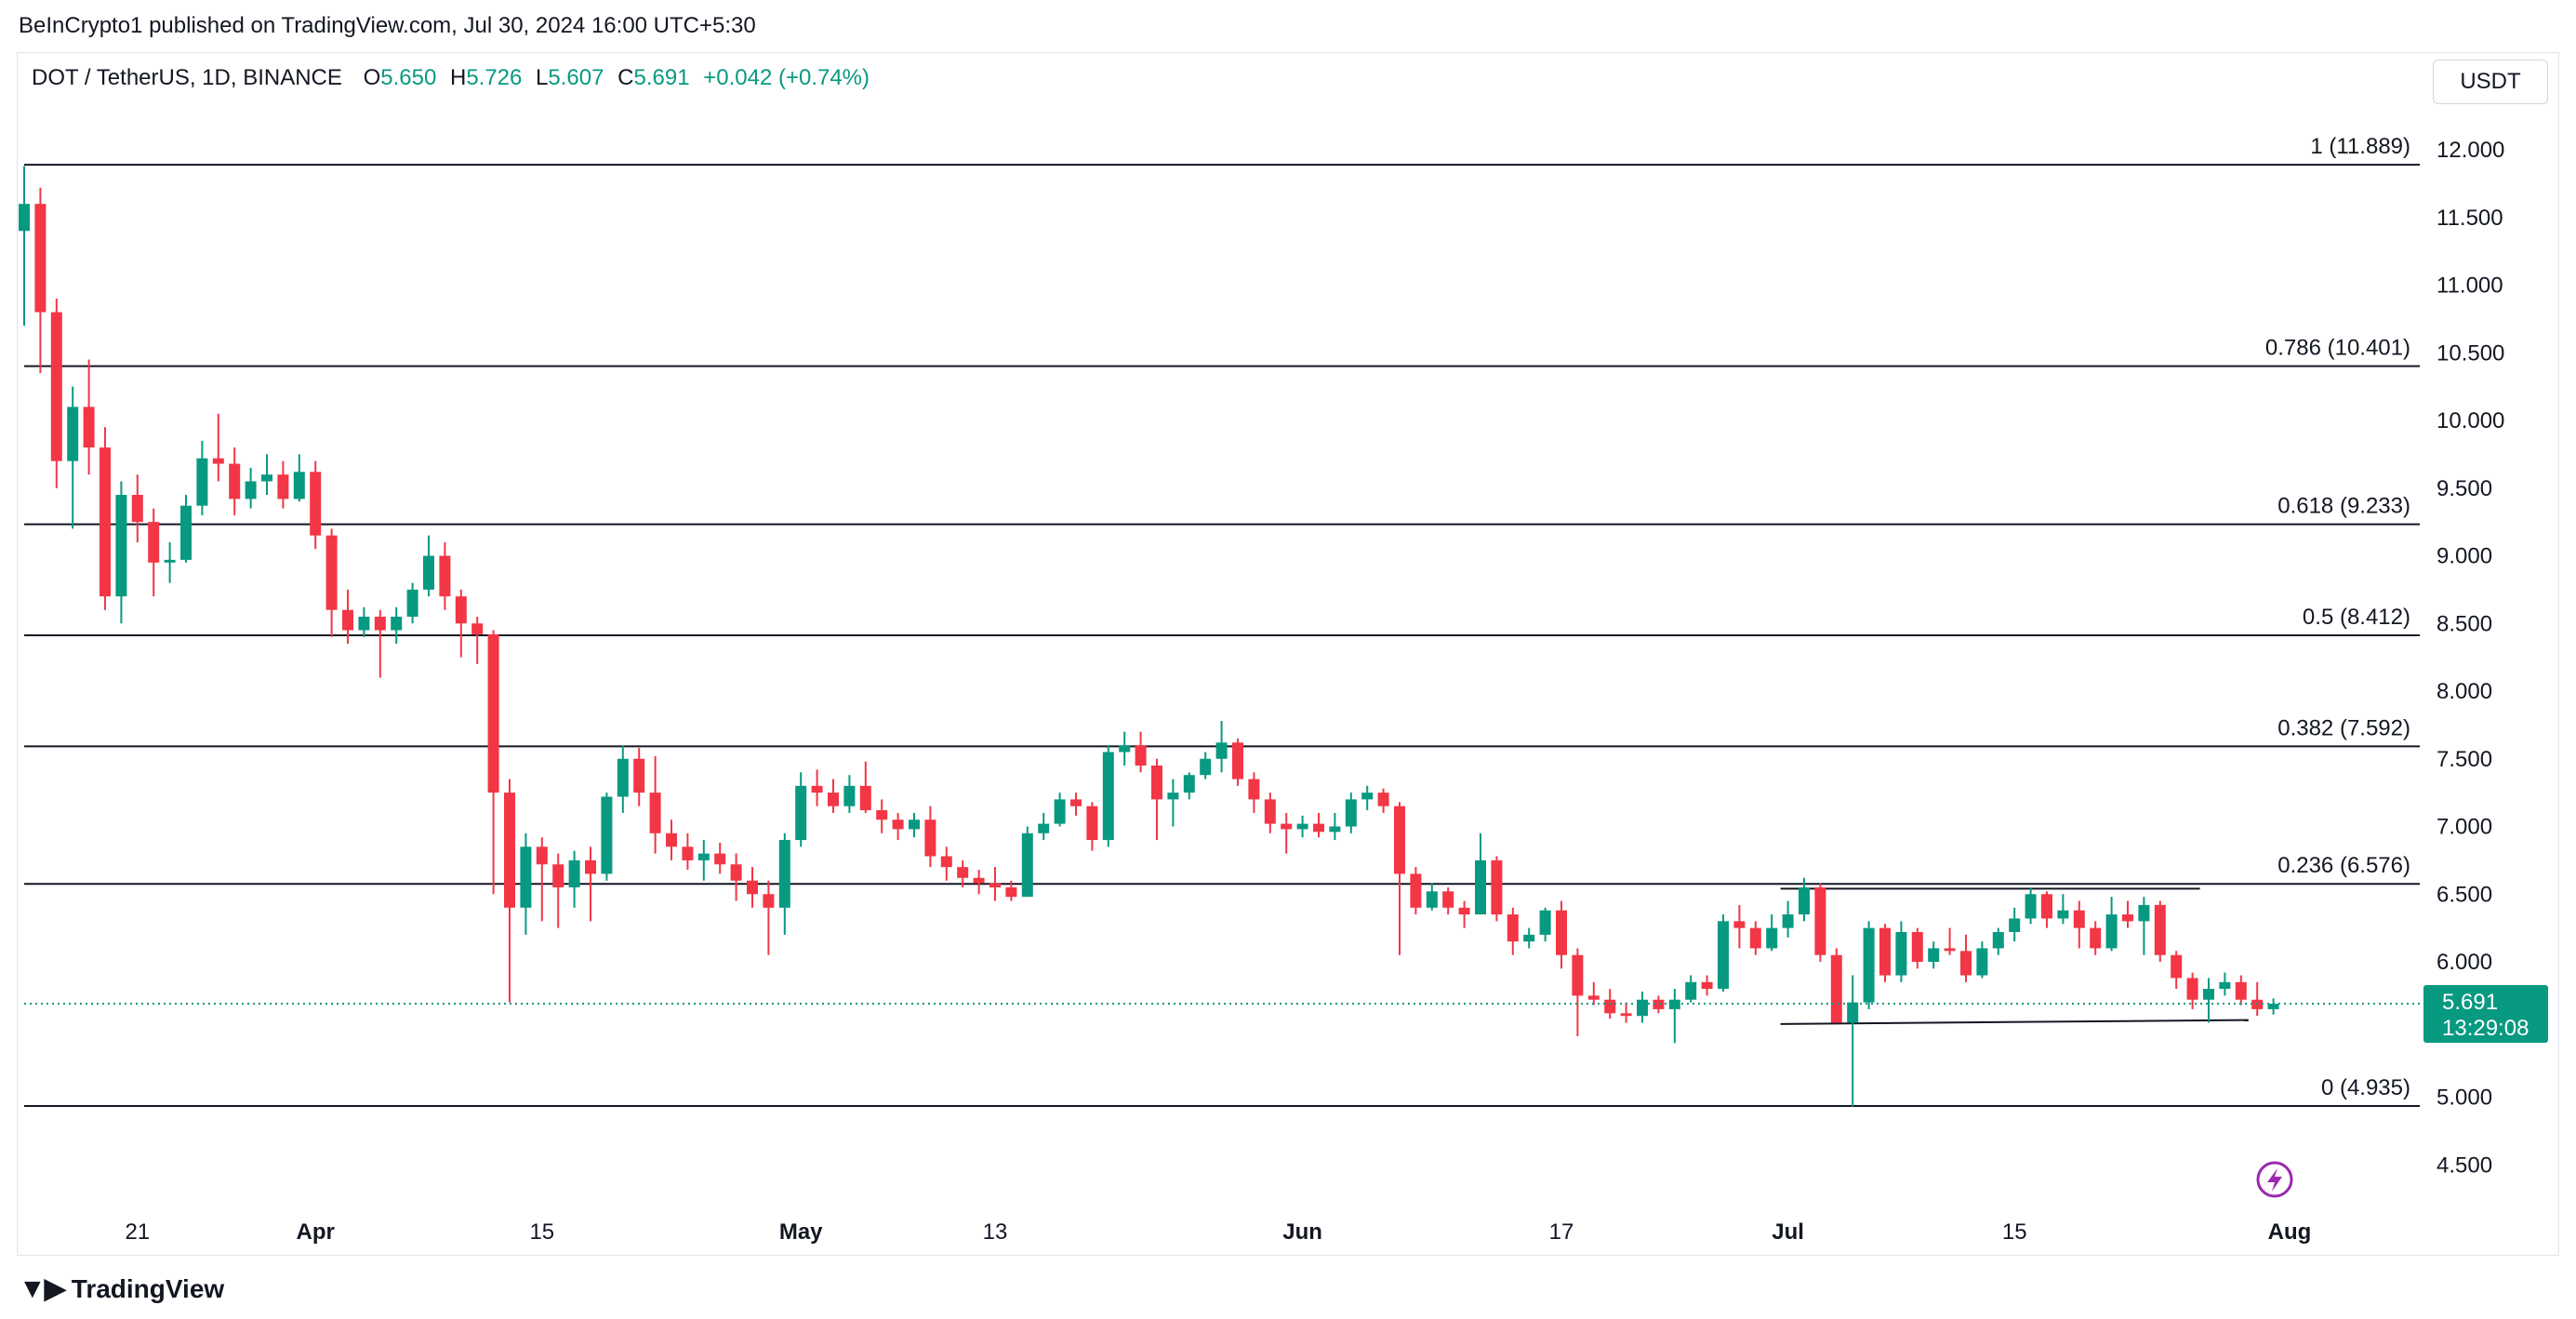 The height and width of the screenshot is (1319, 2576). I want to click on tradingview-logo: ▼▶ TradingView, so click(121, 1288).